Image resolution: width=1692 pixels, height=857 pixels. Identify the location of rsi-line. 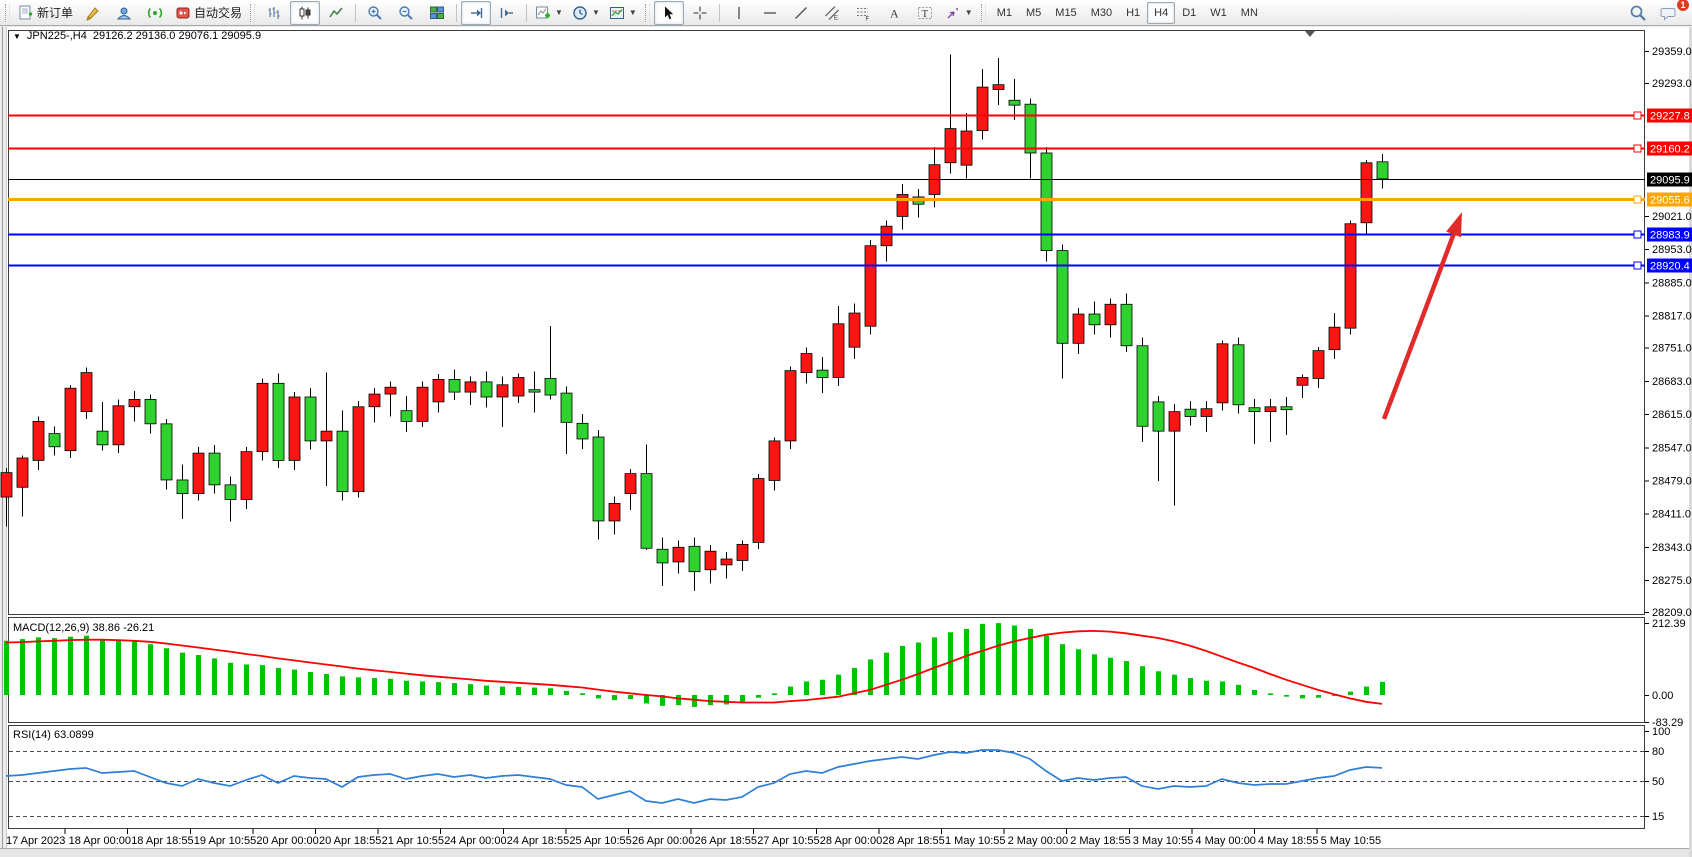
(694, 776).